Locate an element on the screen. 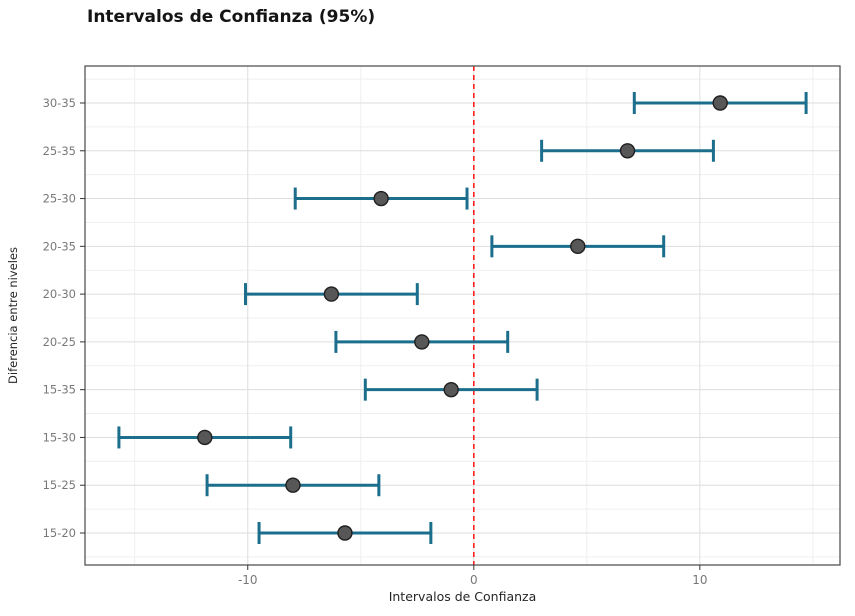  y-tick-label: 30-35 is located at coordinates (59, 103).